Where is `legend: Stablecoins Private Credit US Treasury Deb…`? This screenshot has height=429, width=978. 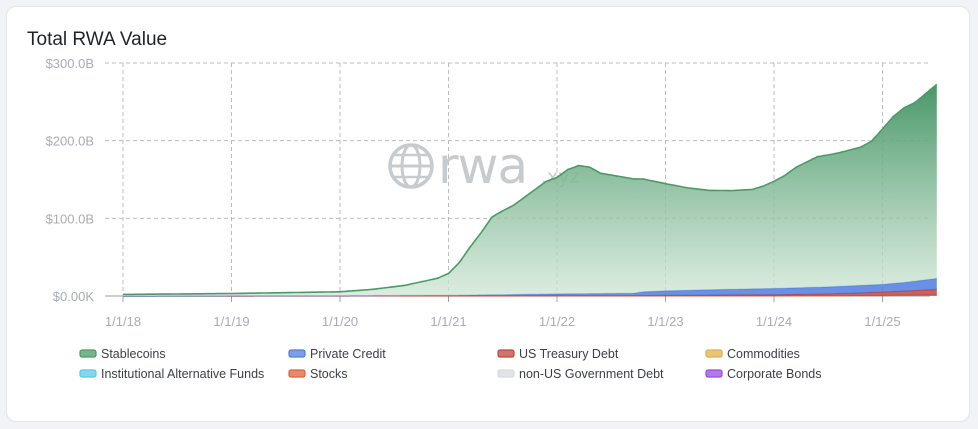
legend: Stablecoins Private Credit US Treasury Deb… is located at coordinates (450, 364).